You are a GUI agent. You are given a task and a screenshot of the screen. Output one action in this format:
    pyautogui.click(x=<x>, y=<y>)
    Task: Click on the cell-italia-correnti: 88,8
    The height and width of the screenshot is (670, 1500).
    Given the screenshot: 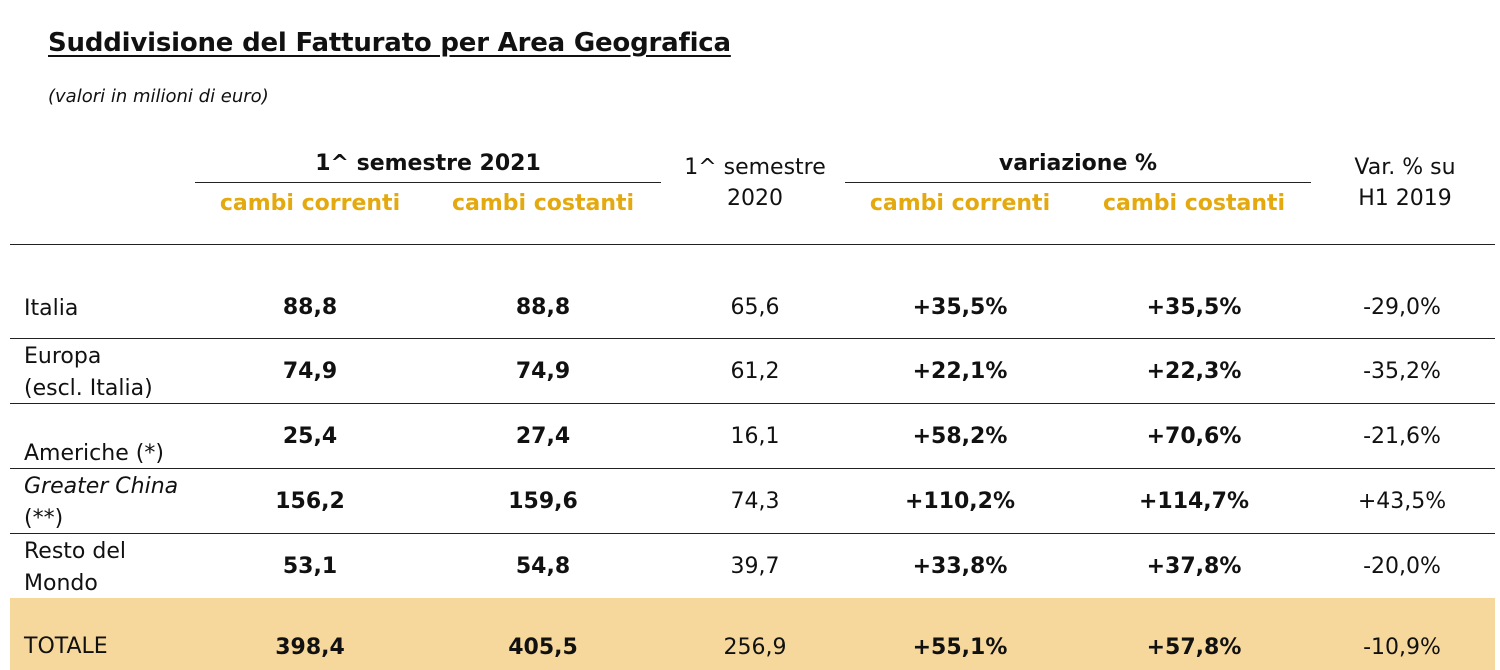 What is the action you would take?
    pyautogui.click(x=310, y=307)
    